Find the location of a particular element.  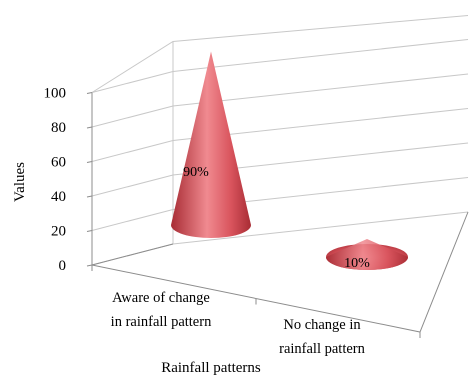

y-tick-label: 40 is located at coordinates (58, 197).